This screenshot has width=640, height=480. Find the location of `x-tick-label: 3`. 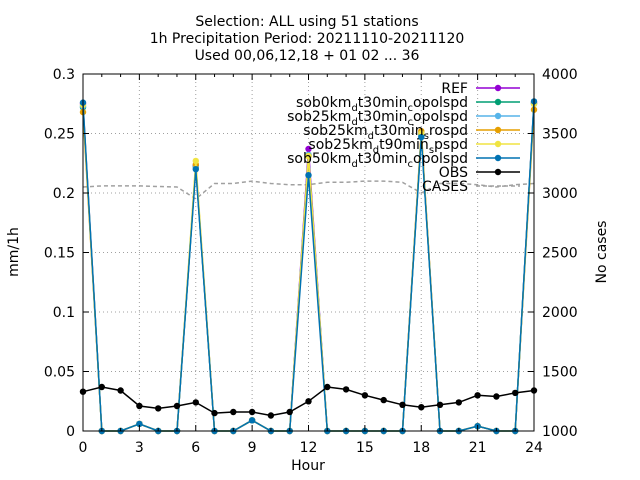

x-tick-label: 3 is located at coordinates (139, 448).